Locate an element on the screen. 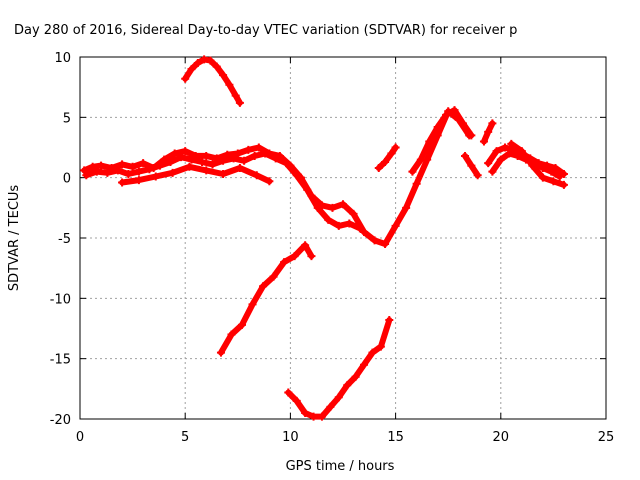  y-tick-label: -20 is located at coordinates (60, 420).